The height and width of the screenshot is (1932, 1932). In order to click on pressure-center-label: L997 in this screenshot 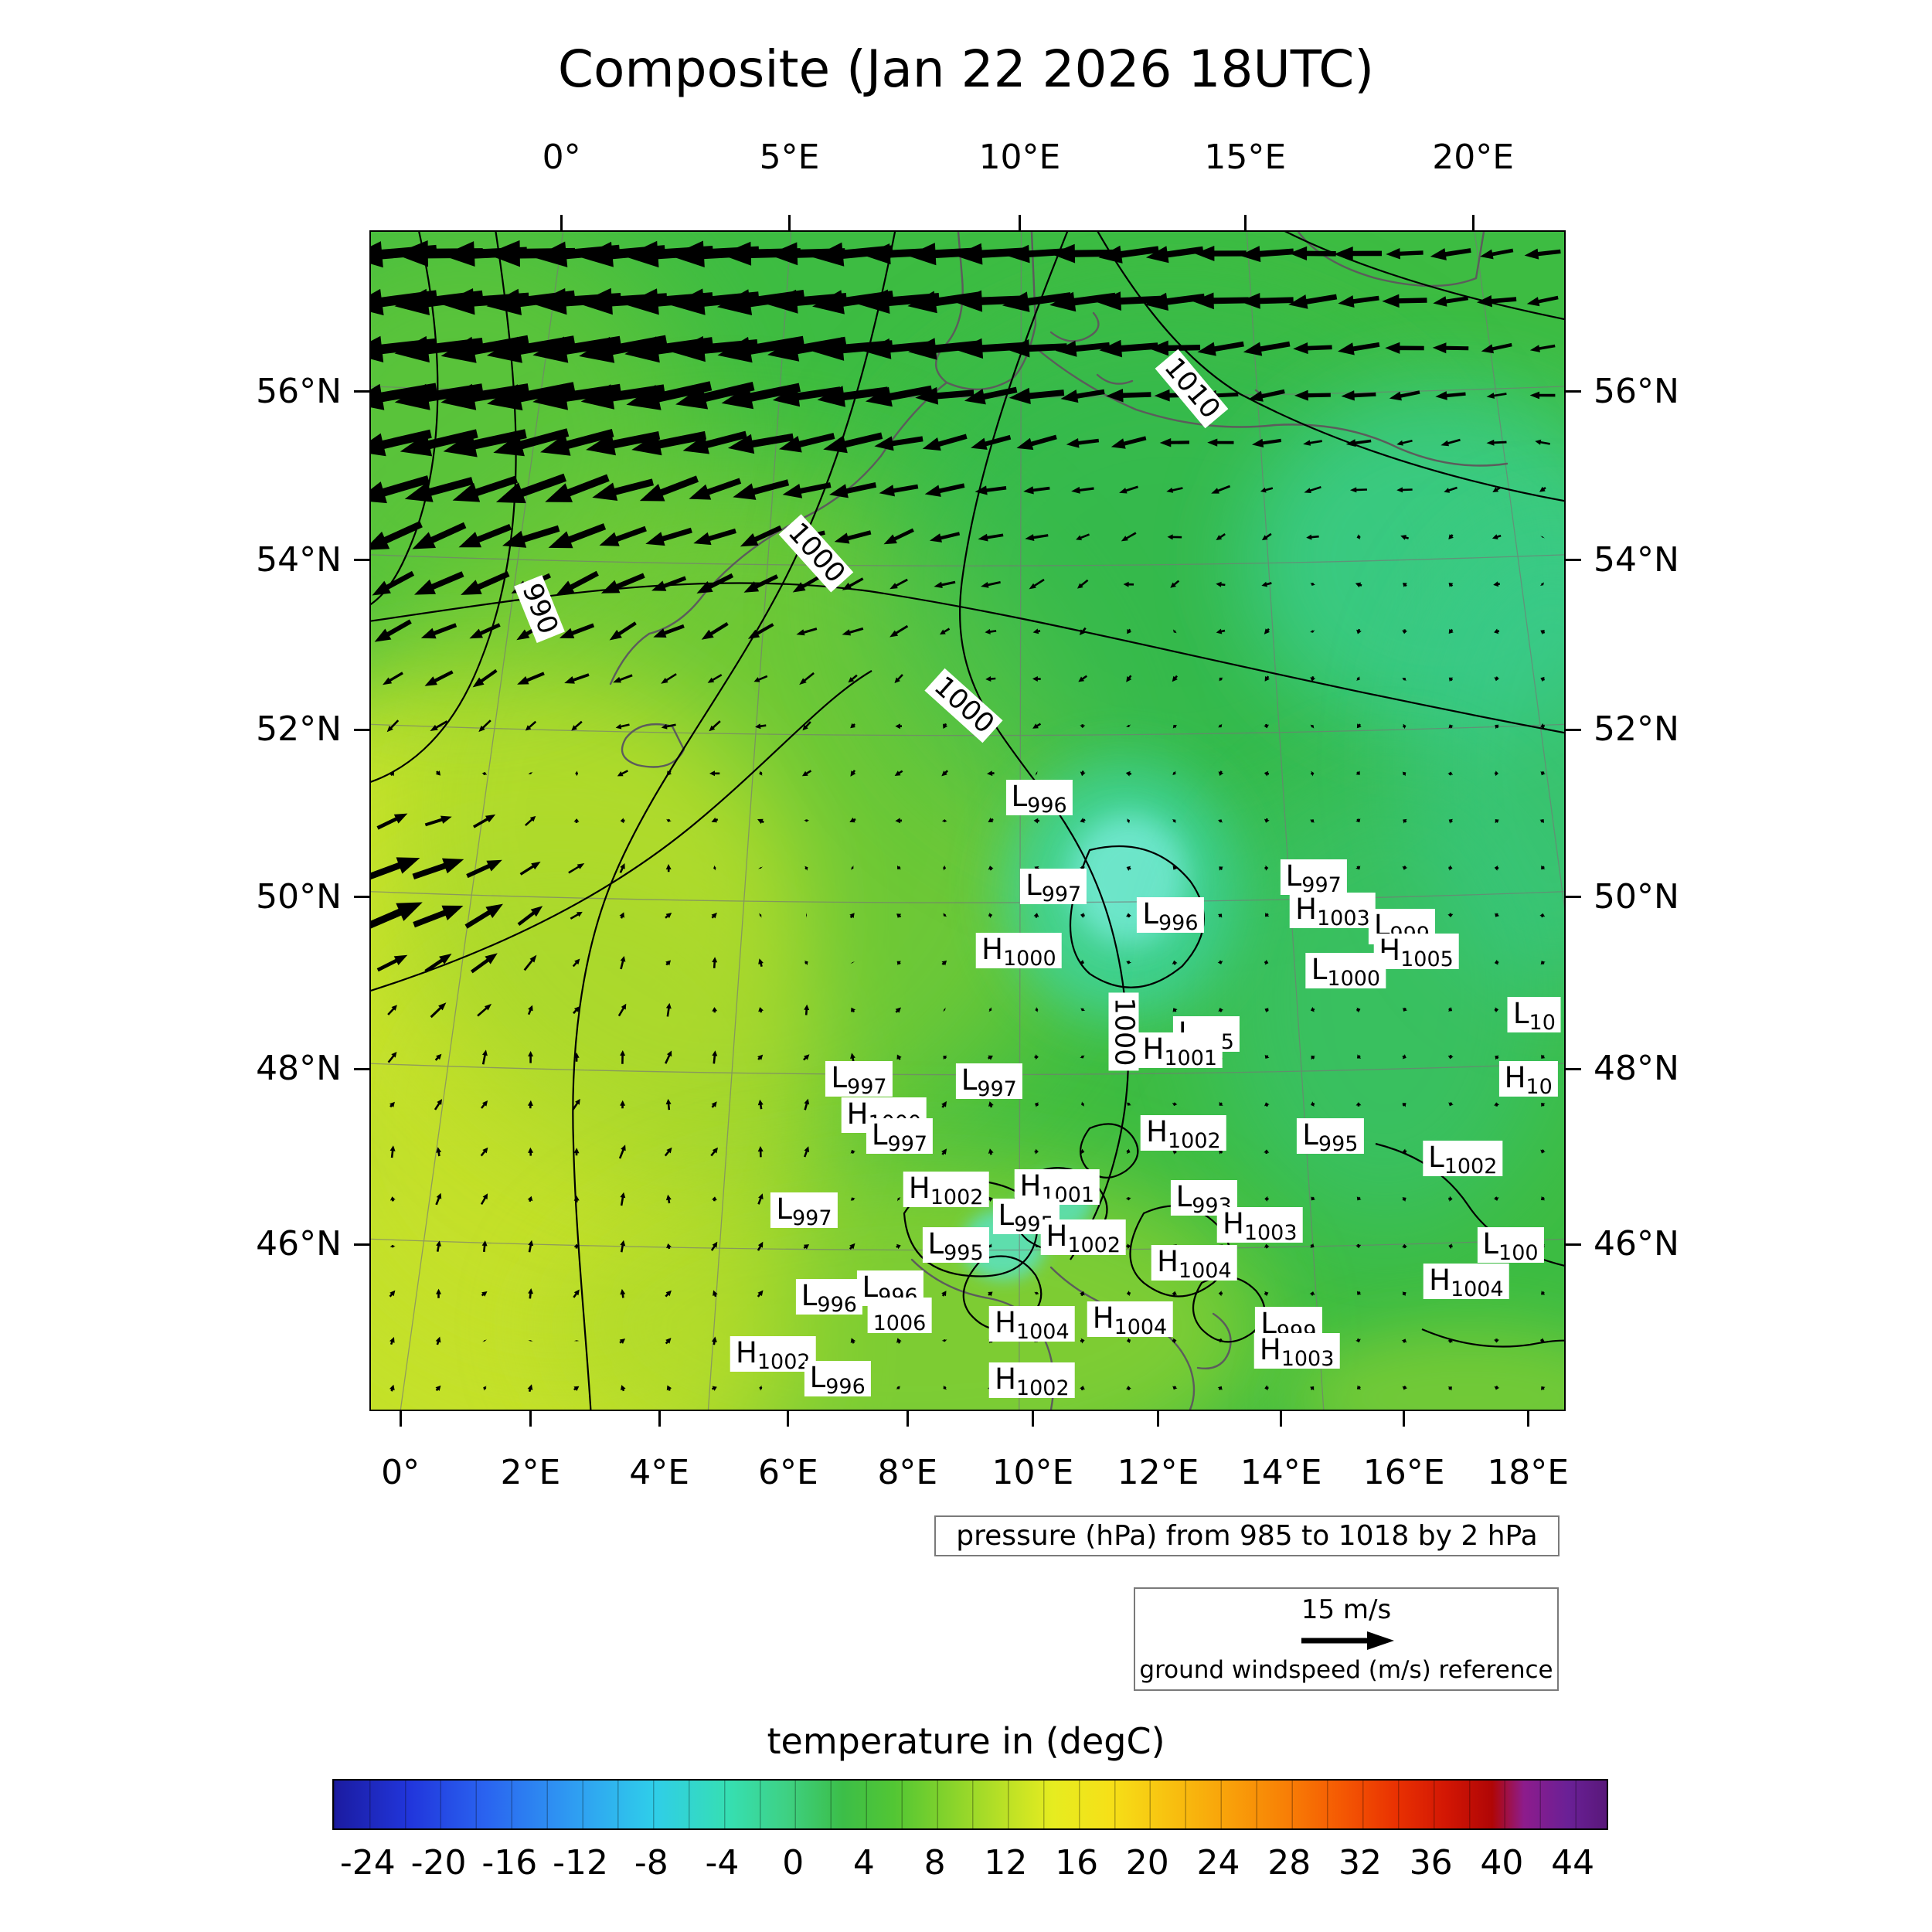, I will do `click(859, 1078)`.